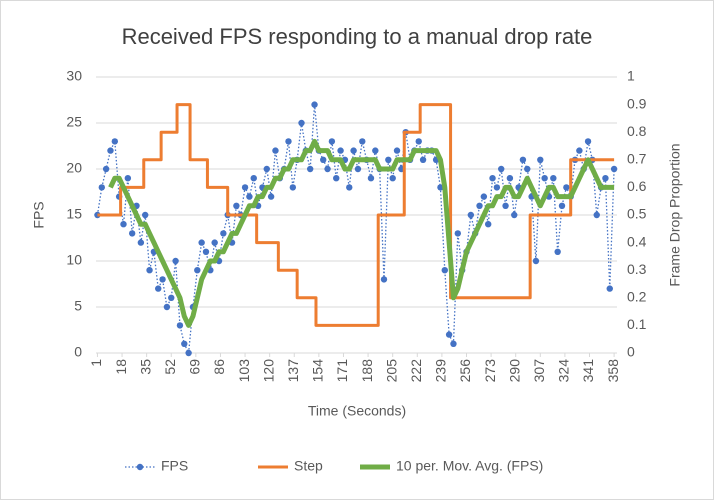  What do you see at coordinates (140, 467) in the screenshot?
I see `legend-marker` at bounding box center [140, 467].